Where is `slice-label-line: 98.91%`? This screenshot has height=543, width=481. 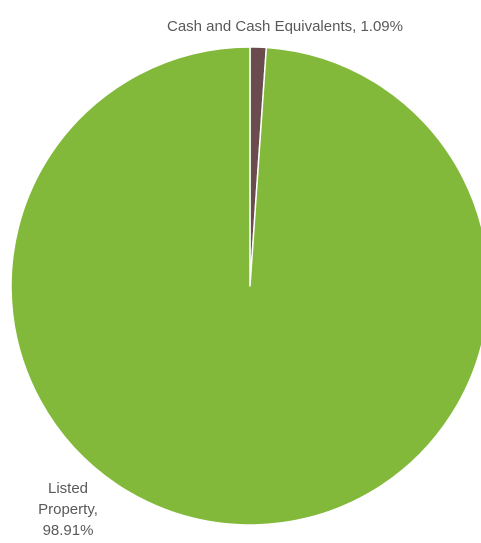
slice-label-line: 98.91% is located at coordinates (68, 530).